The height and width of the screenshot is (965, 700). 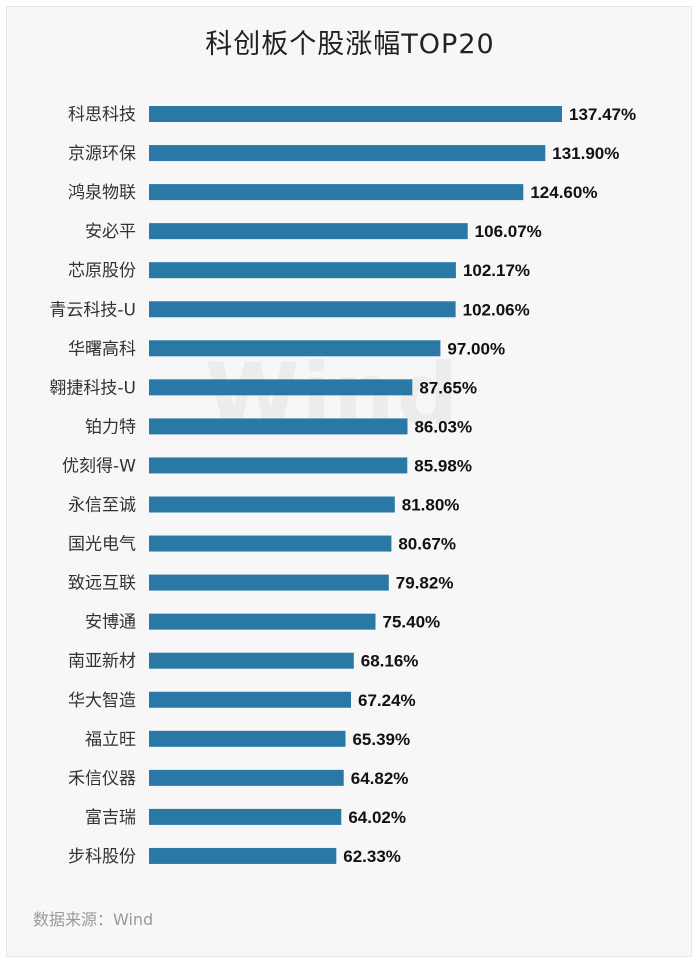 I want to click on value-label: 64.82%, so click(x=380, y=778).